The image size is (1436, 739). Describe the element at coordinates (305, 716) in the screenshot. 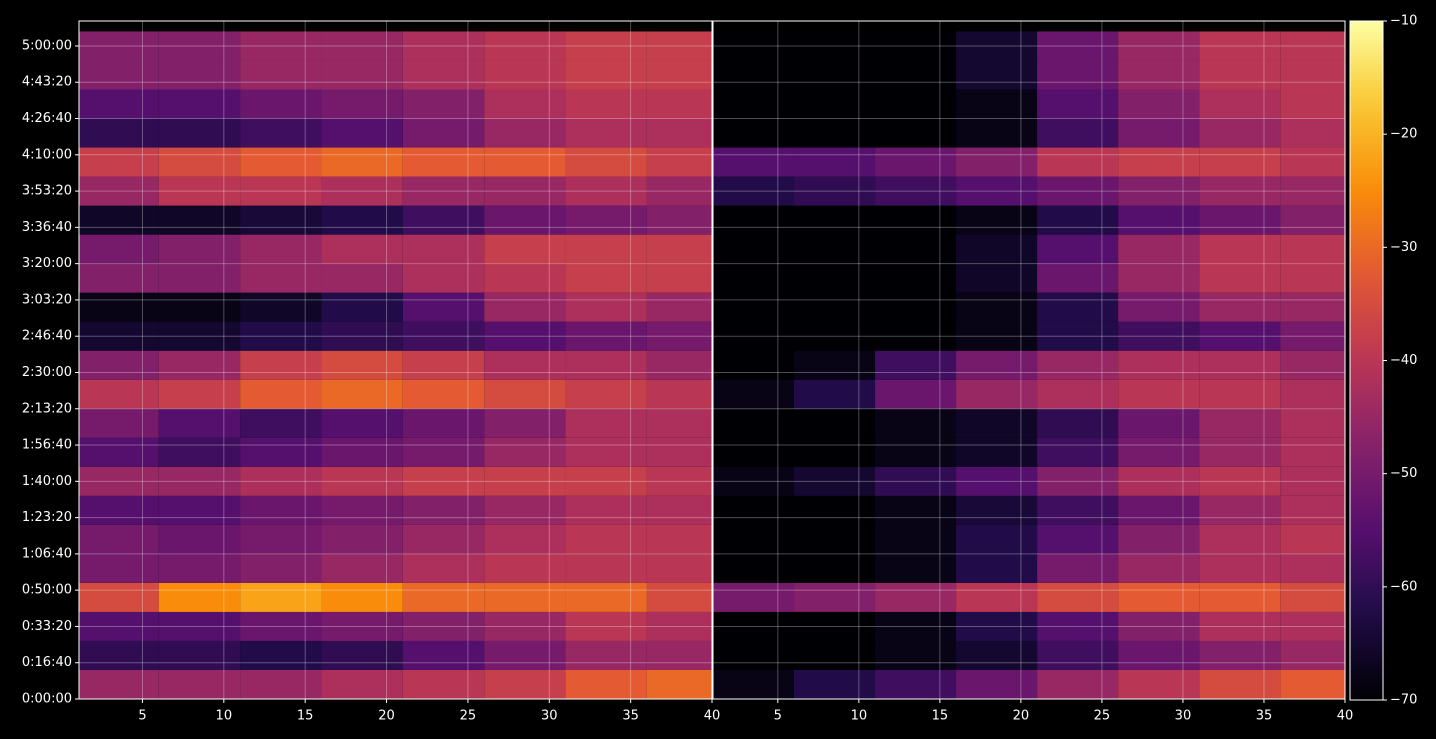

I see `x-tick-label: 15` at that location.